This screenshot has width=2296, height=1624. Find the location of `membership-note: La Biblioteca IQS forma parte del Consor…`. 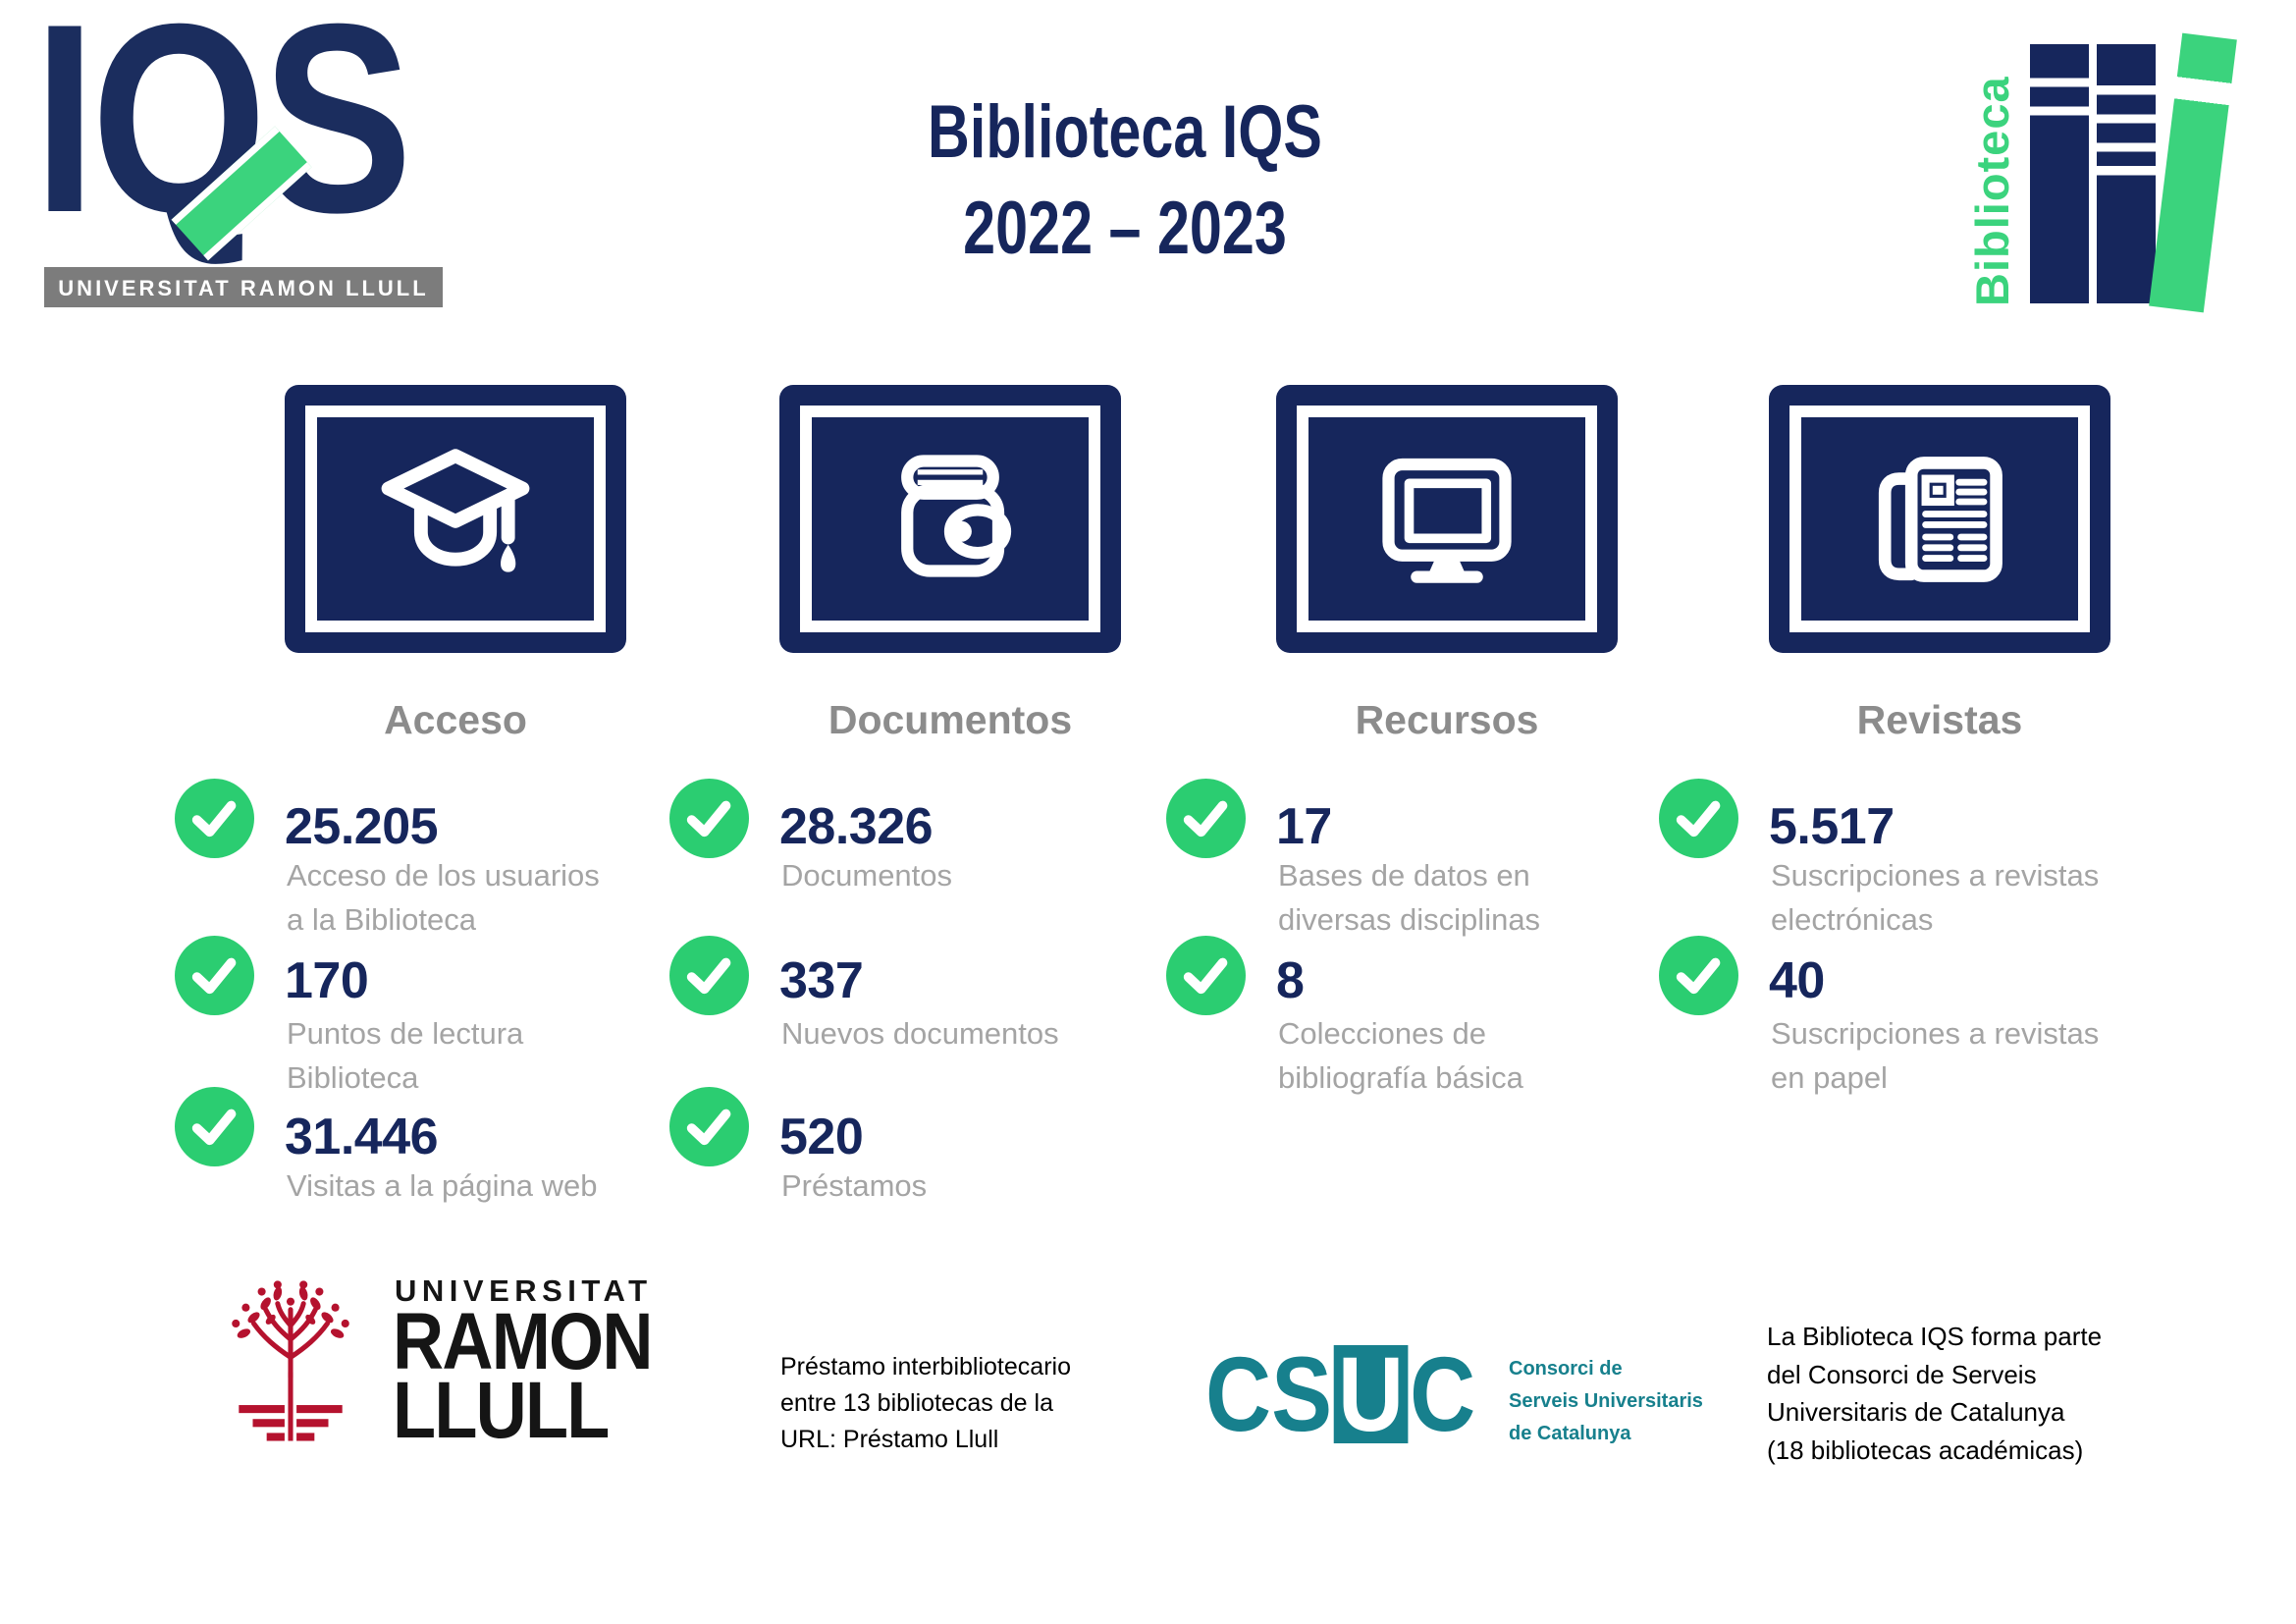

membership-note: La Biblioteca IQS forma parte del Consor… is located at coordinates (1935, 1393).